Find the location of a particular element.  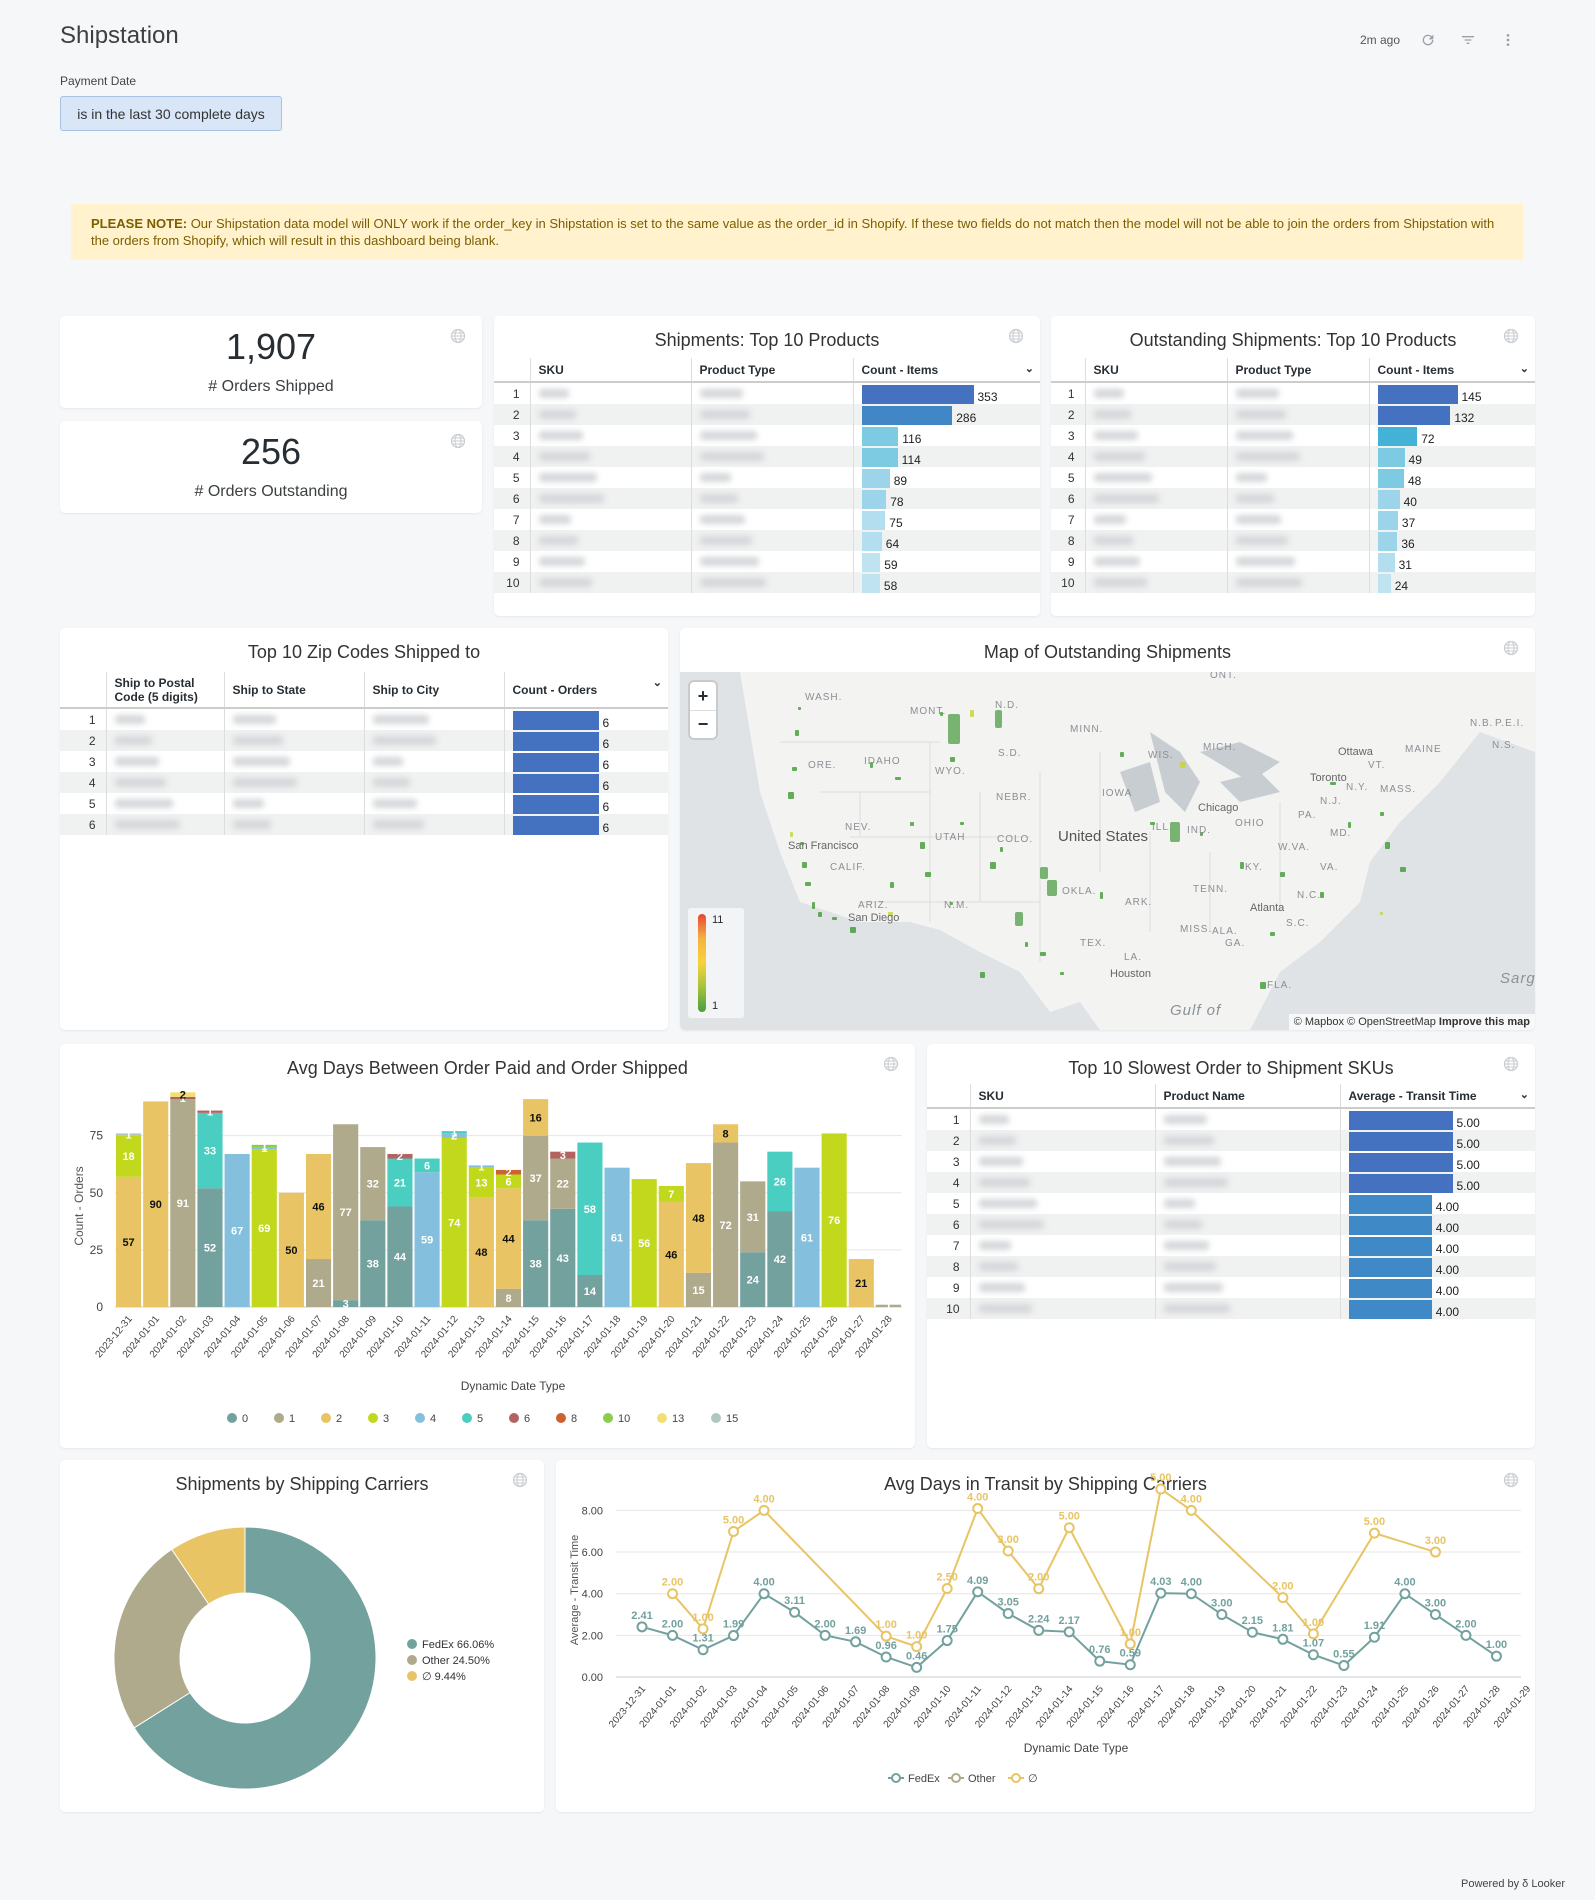

improve-map-link: Improve this map is located at coordinates (1484, 1022).